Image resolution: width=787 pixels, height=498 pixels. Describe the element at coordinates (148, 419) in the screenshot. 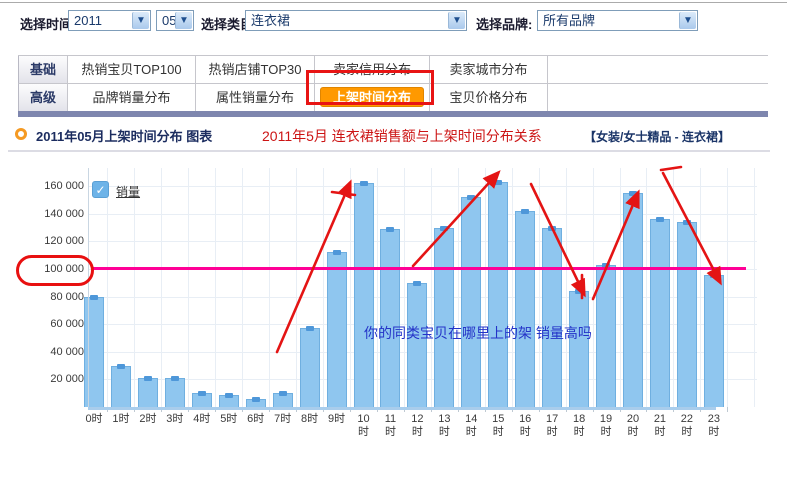

I see `x-tick-label: 2时` at that location.